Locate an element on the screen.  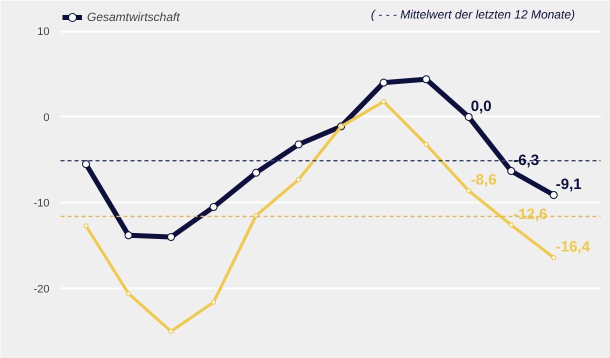
y-tick-label: 0 is located at coordinates (46, 118).